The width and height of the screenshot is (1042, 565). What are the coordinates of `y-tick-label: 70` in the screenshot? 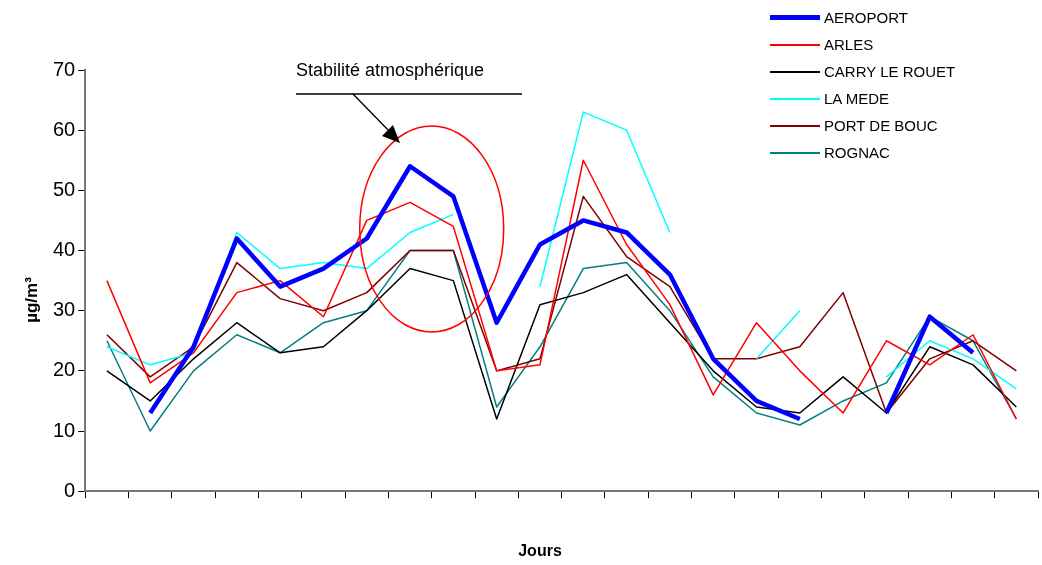 It's located at (64, 68).